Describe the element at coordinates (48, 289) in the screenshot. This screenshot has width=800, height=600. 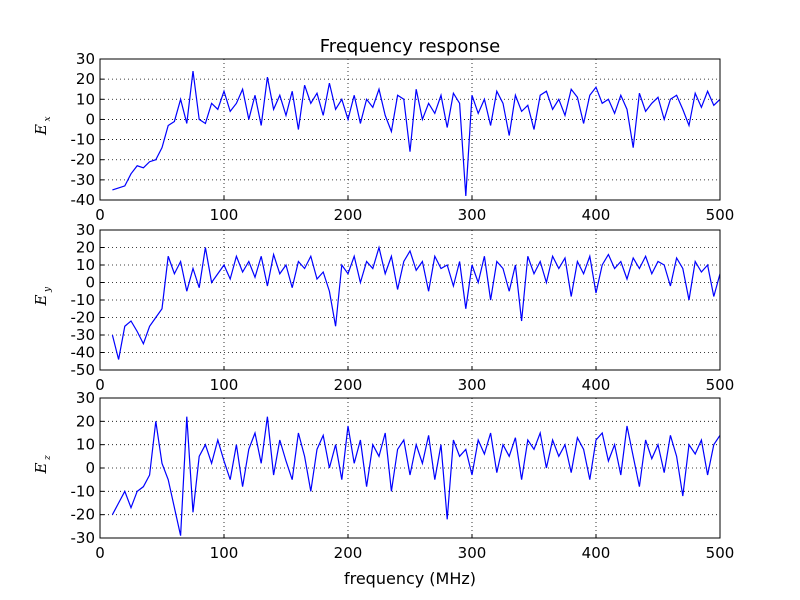
I see `y-axis-label-sub: y` at that location.